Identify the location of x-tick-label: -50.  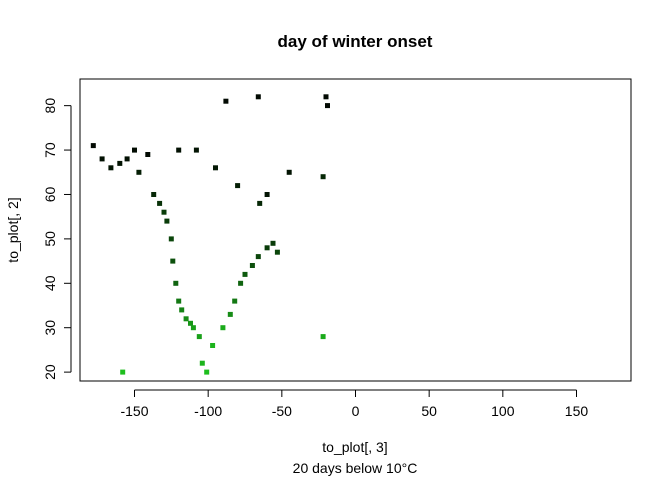
(282, 411).